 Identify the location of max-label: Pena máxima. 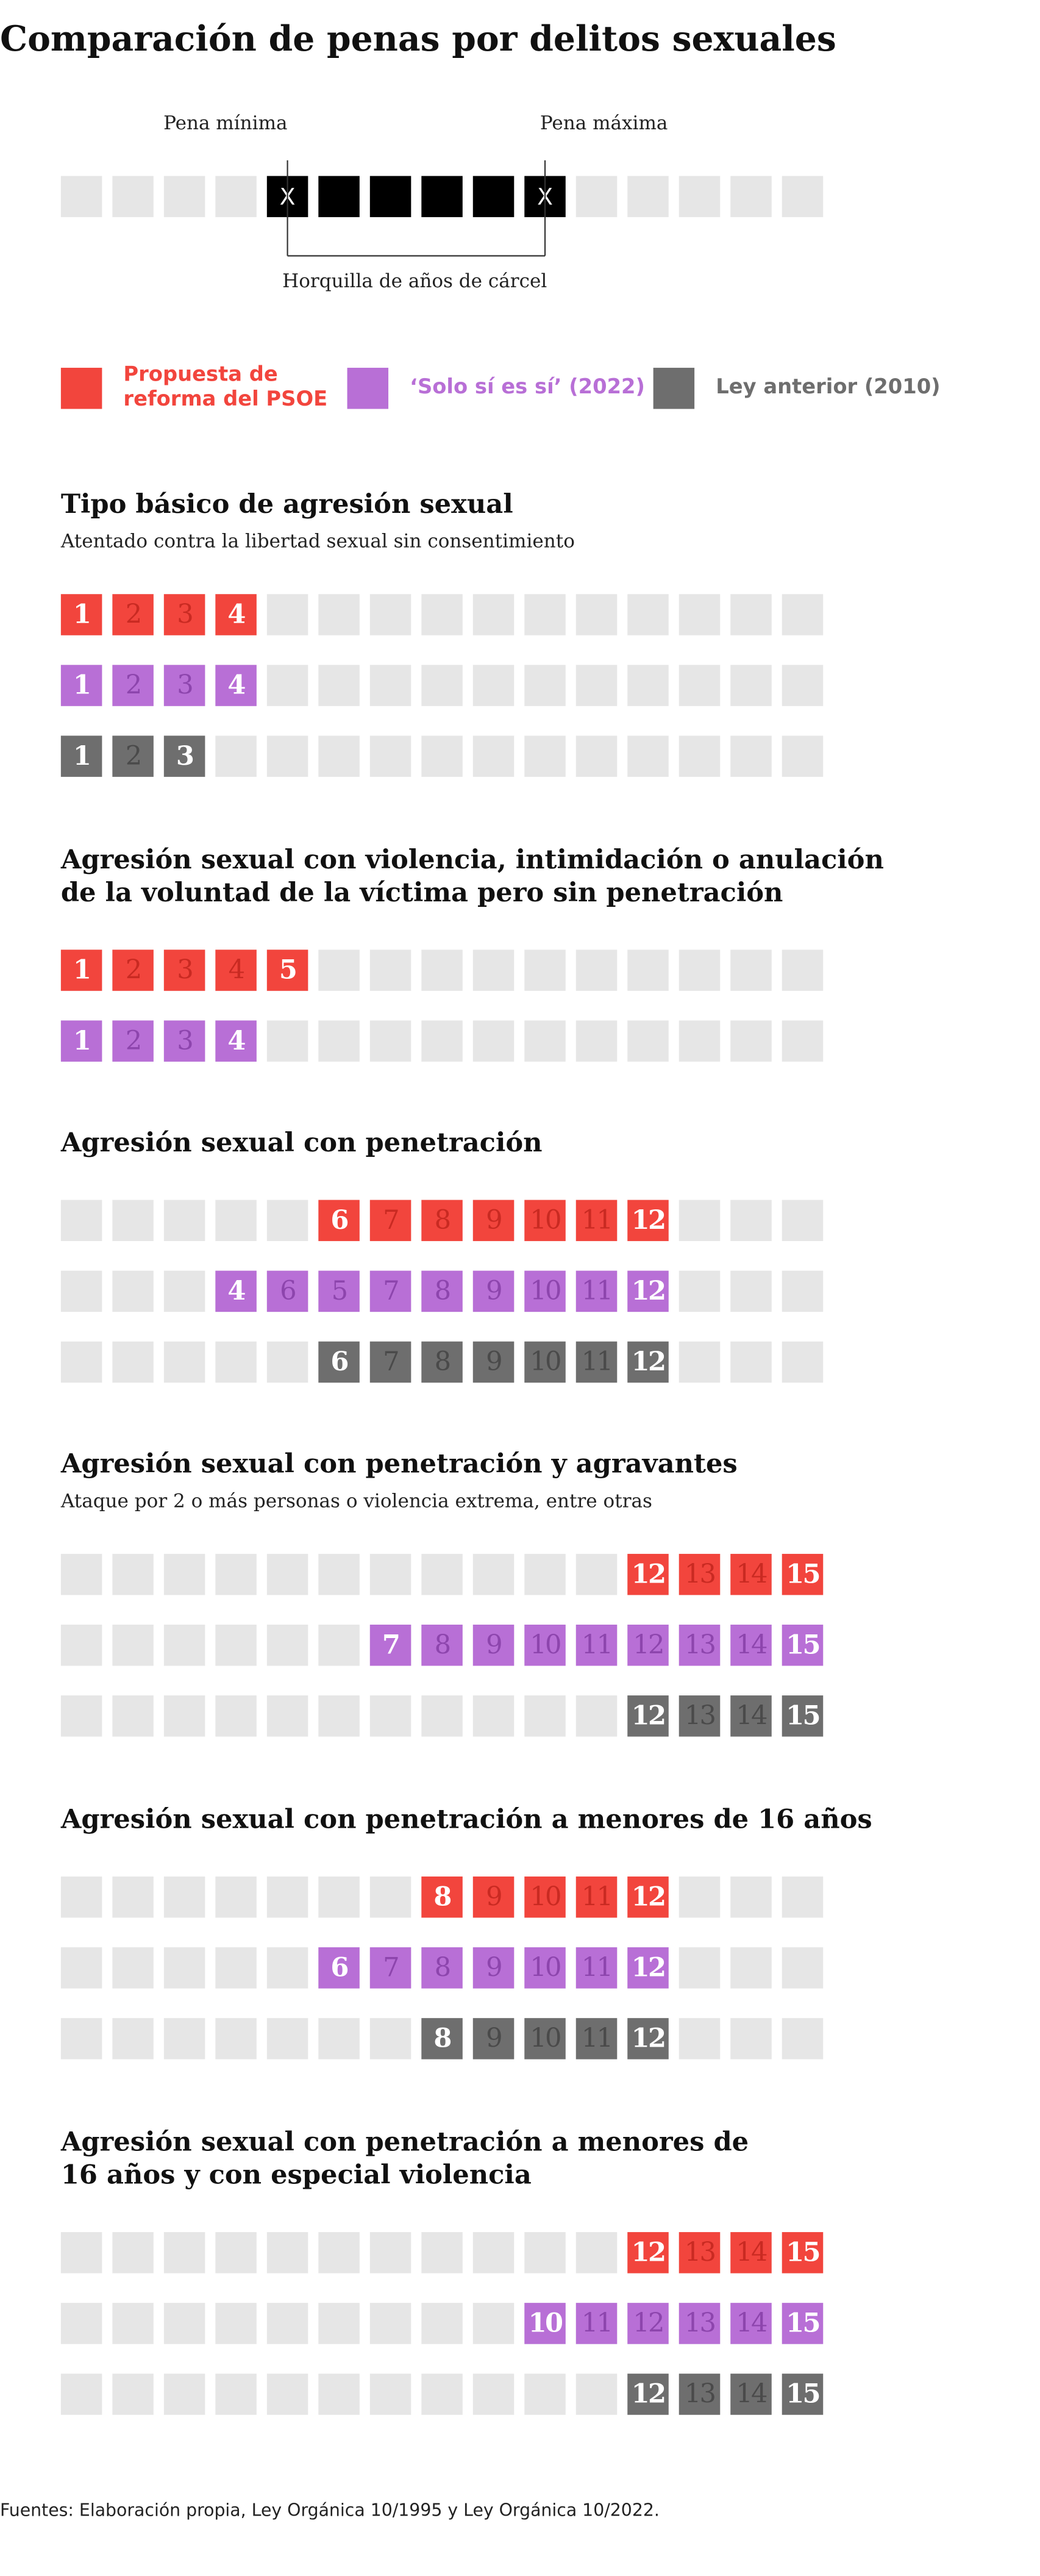
(604, 123).